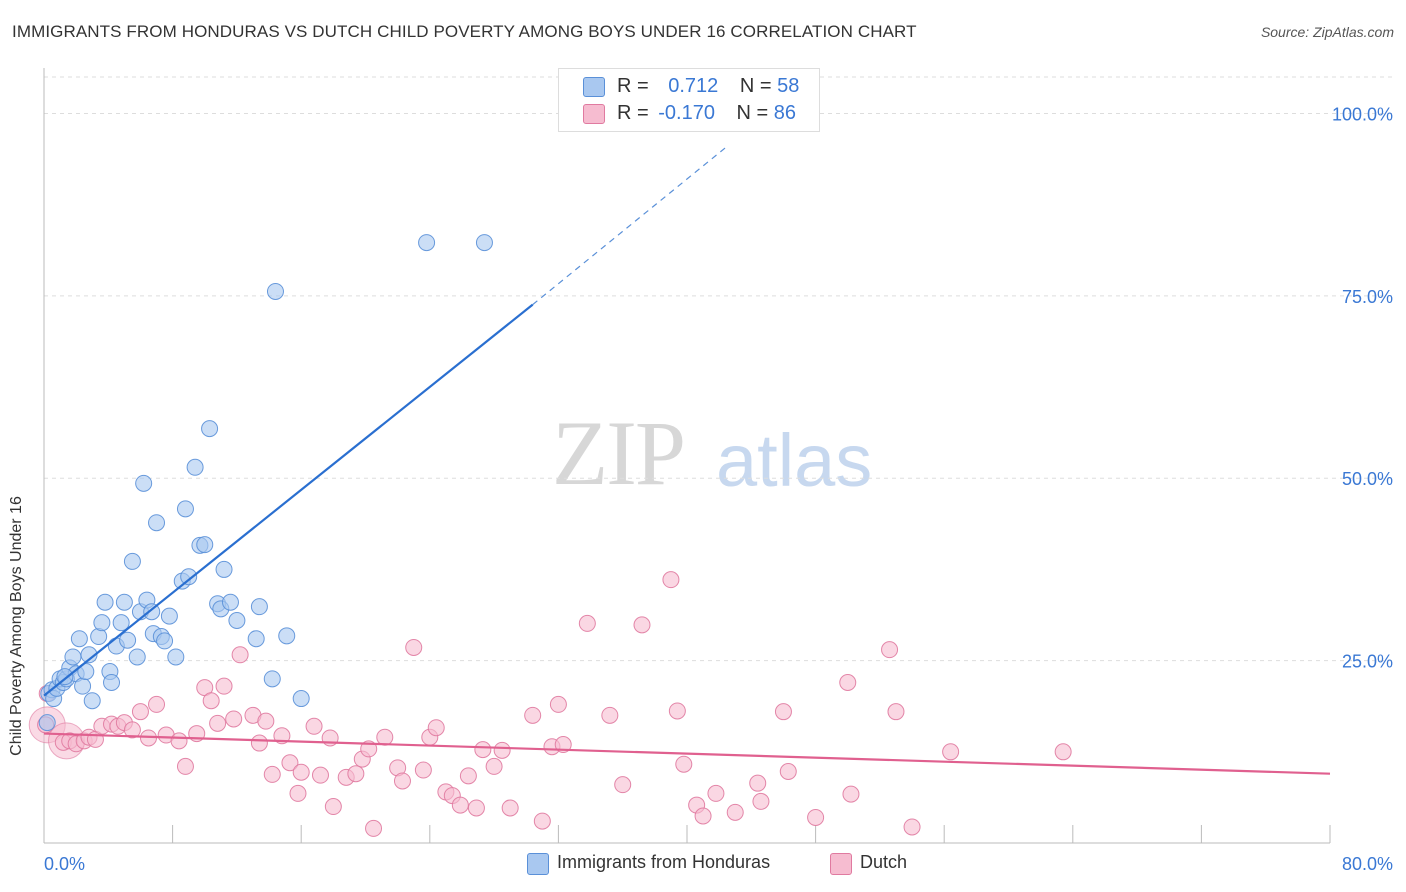 The height and width of the screenshot is (892, 1406). I want to click on legend-n-value: 86, so click(785, 113).